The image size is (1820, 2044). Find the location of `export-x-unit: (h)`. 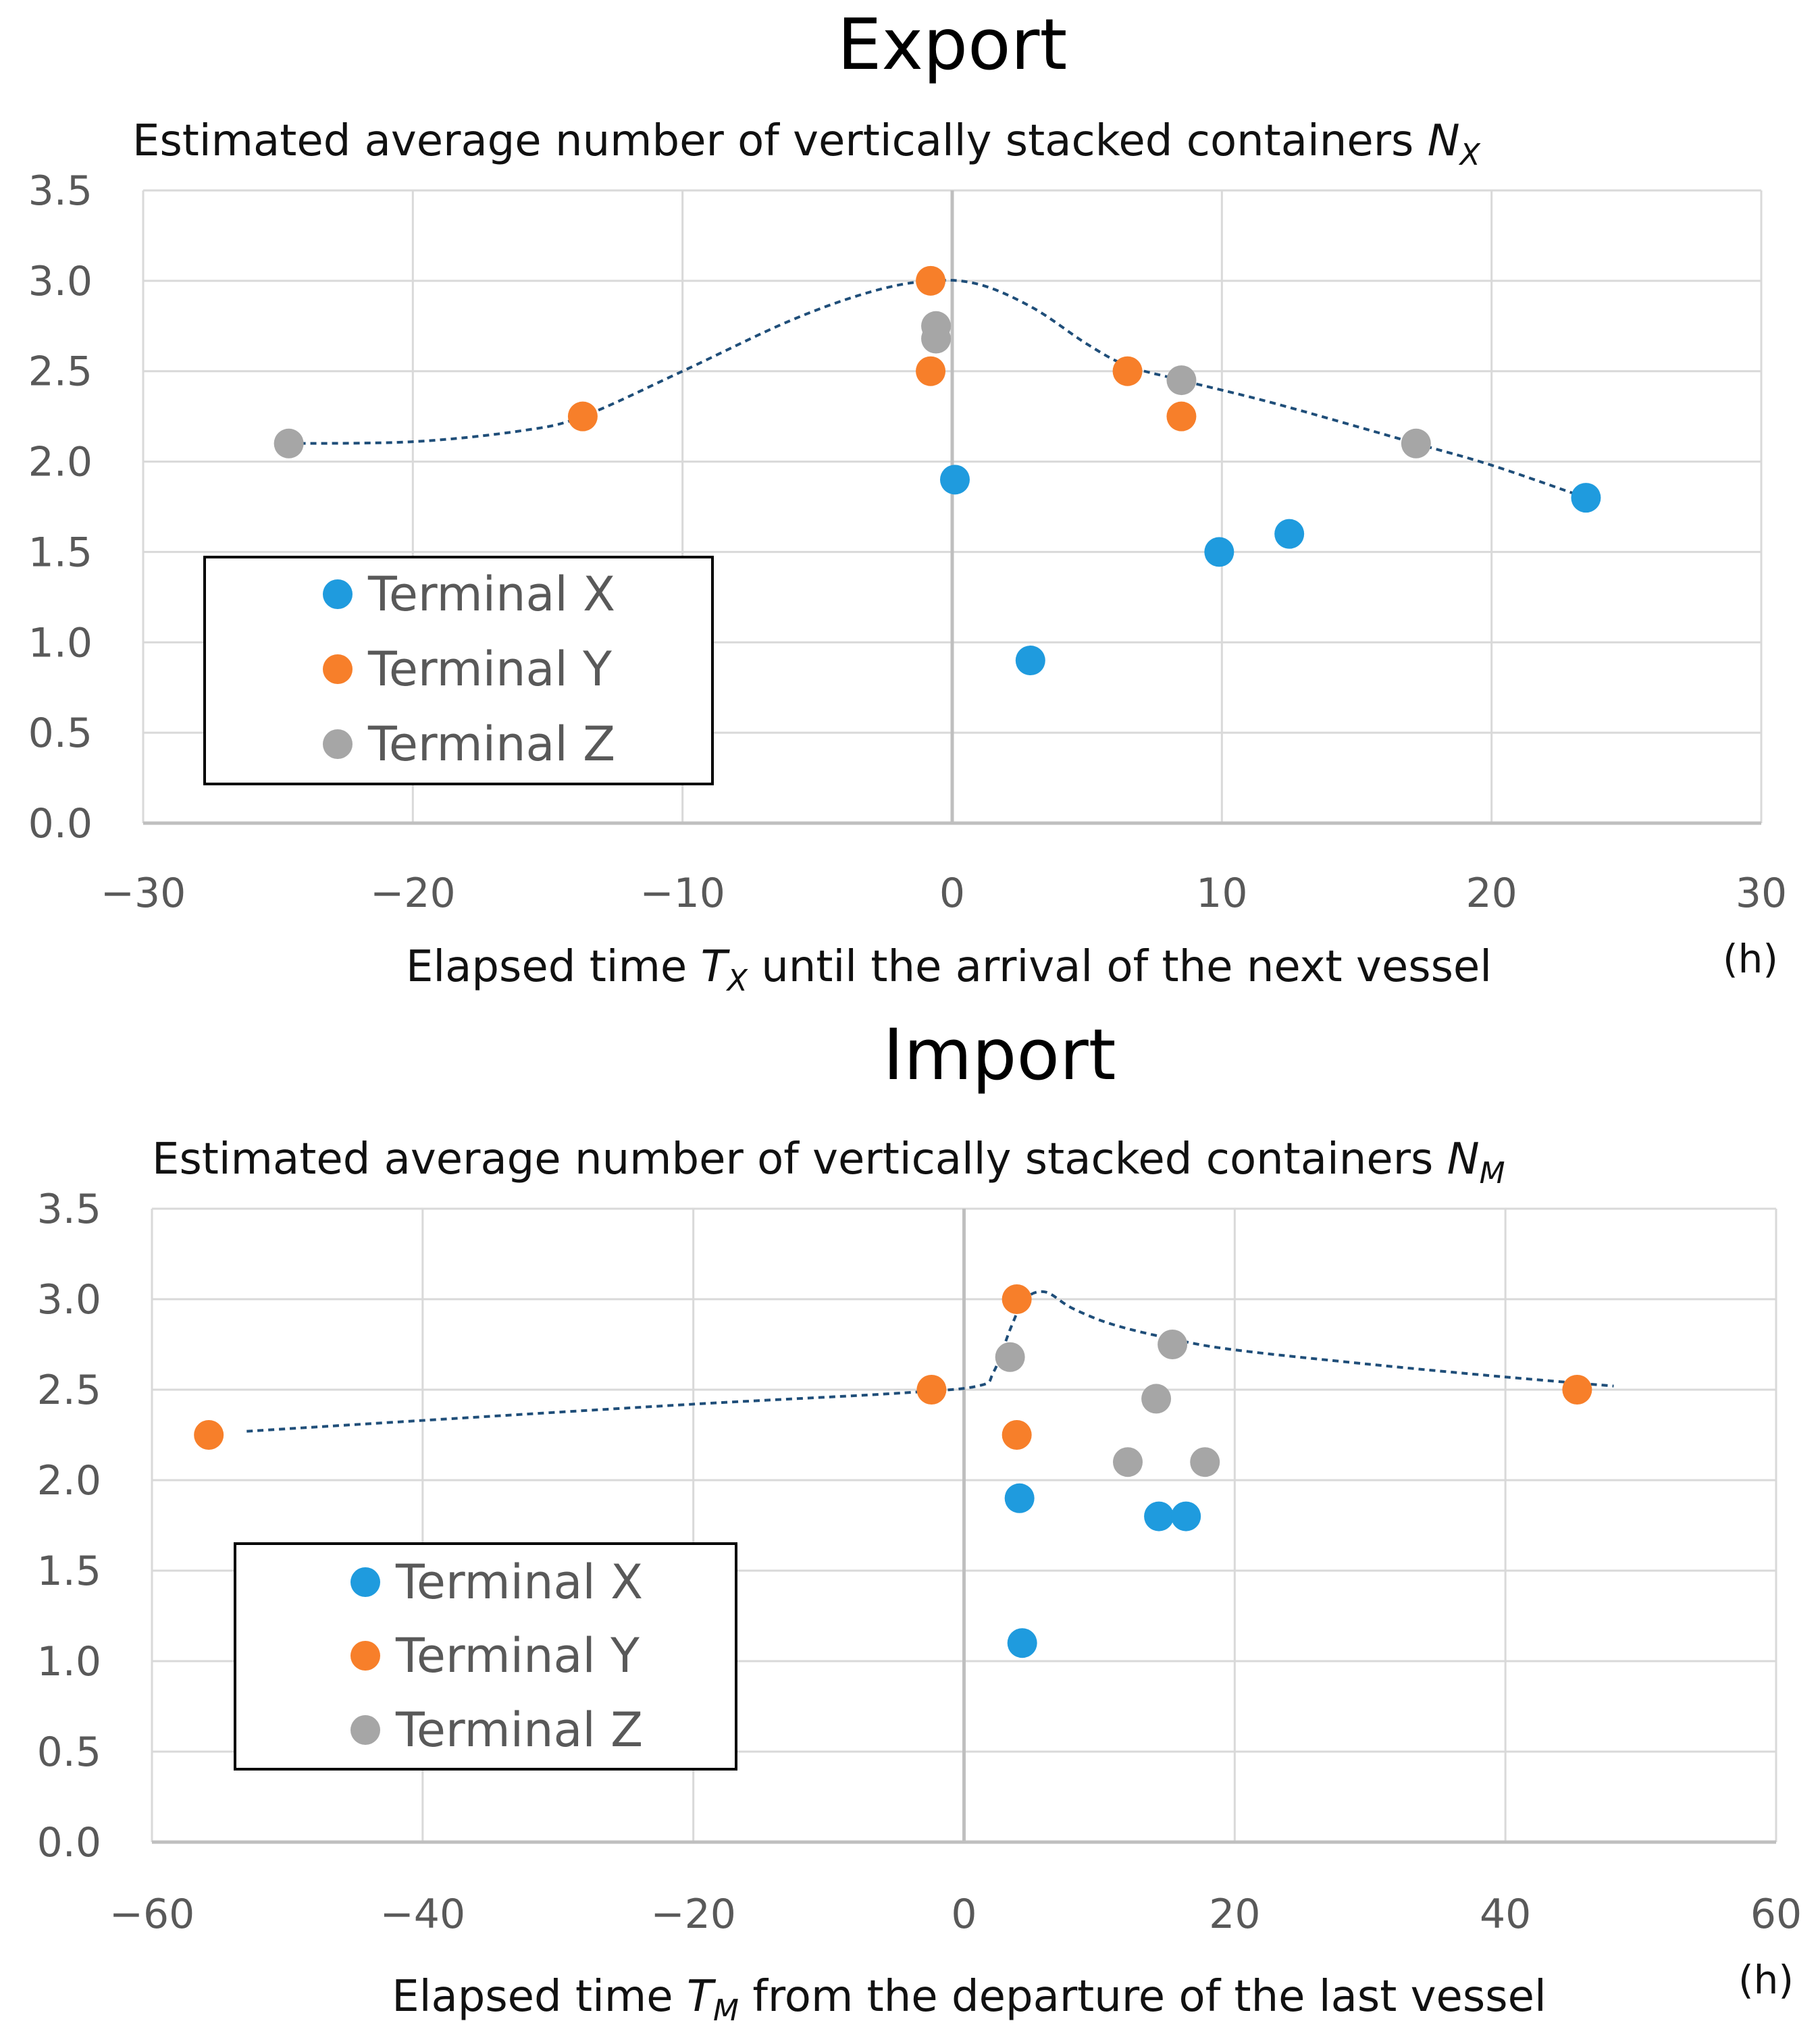

export-x-unit: (h) is located at coordinates (1750, 959).